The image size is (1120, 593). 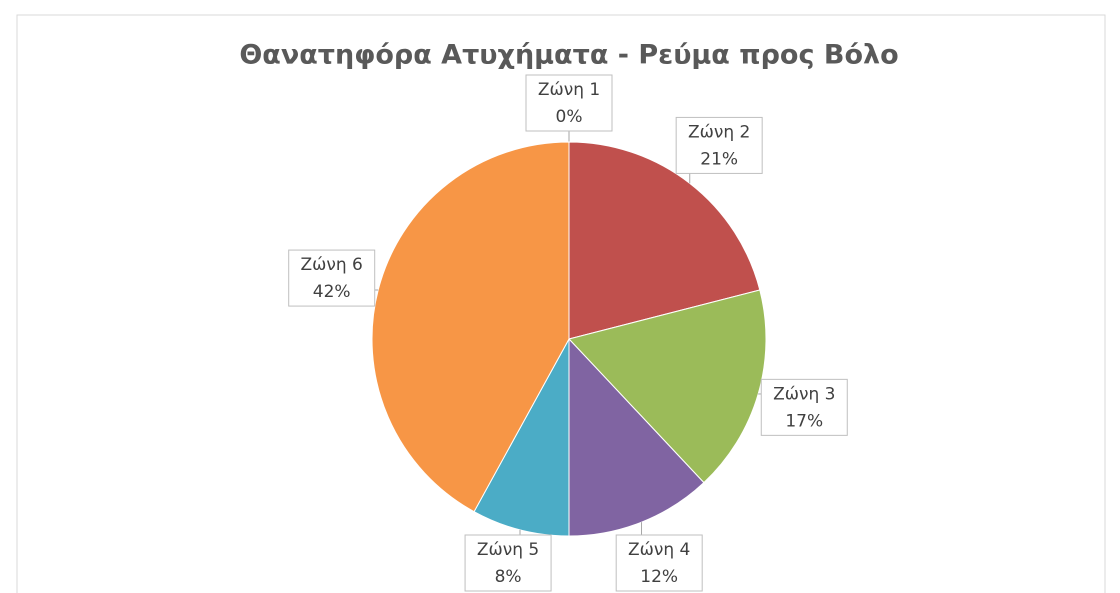 I want to click on category-label: Ζώνη 2, so click(x=719, y=132).